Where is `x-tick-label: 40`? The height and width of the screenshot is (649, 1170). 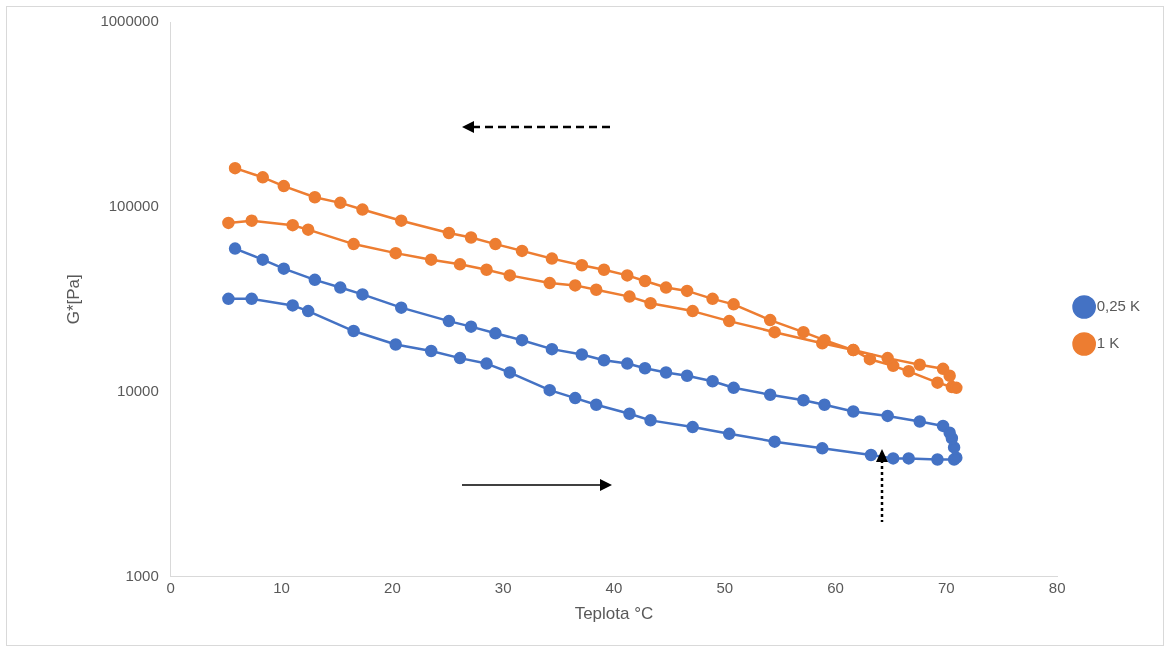 x-tick-label: 40 is located at coordinates (614, 587).